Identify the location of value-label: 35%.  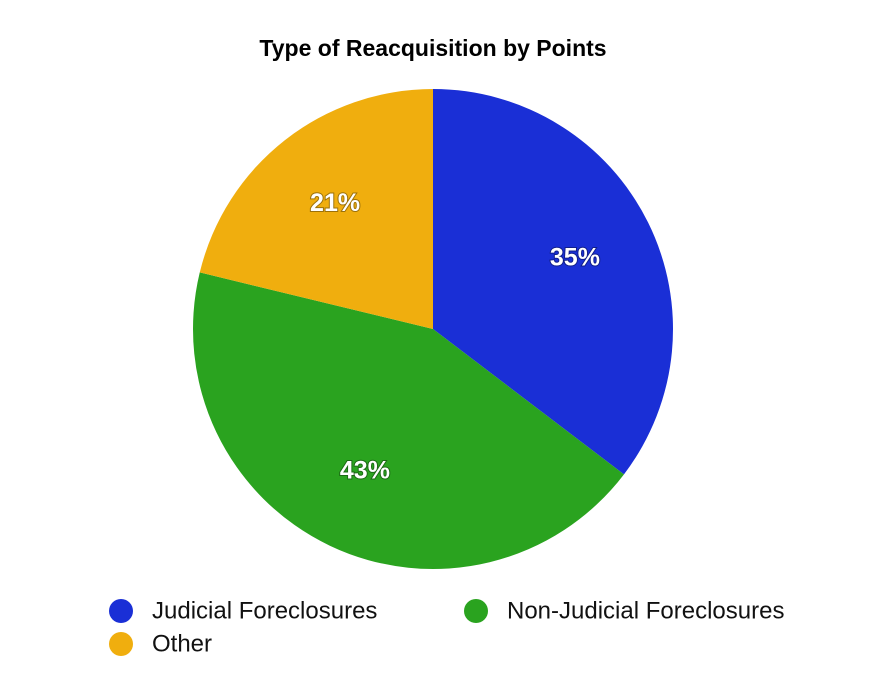
(575, 257).